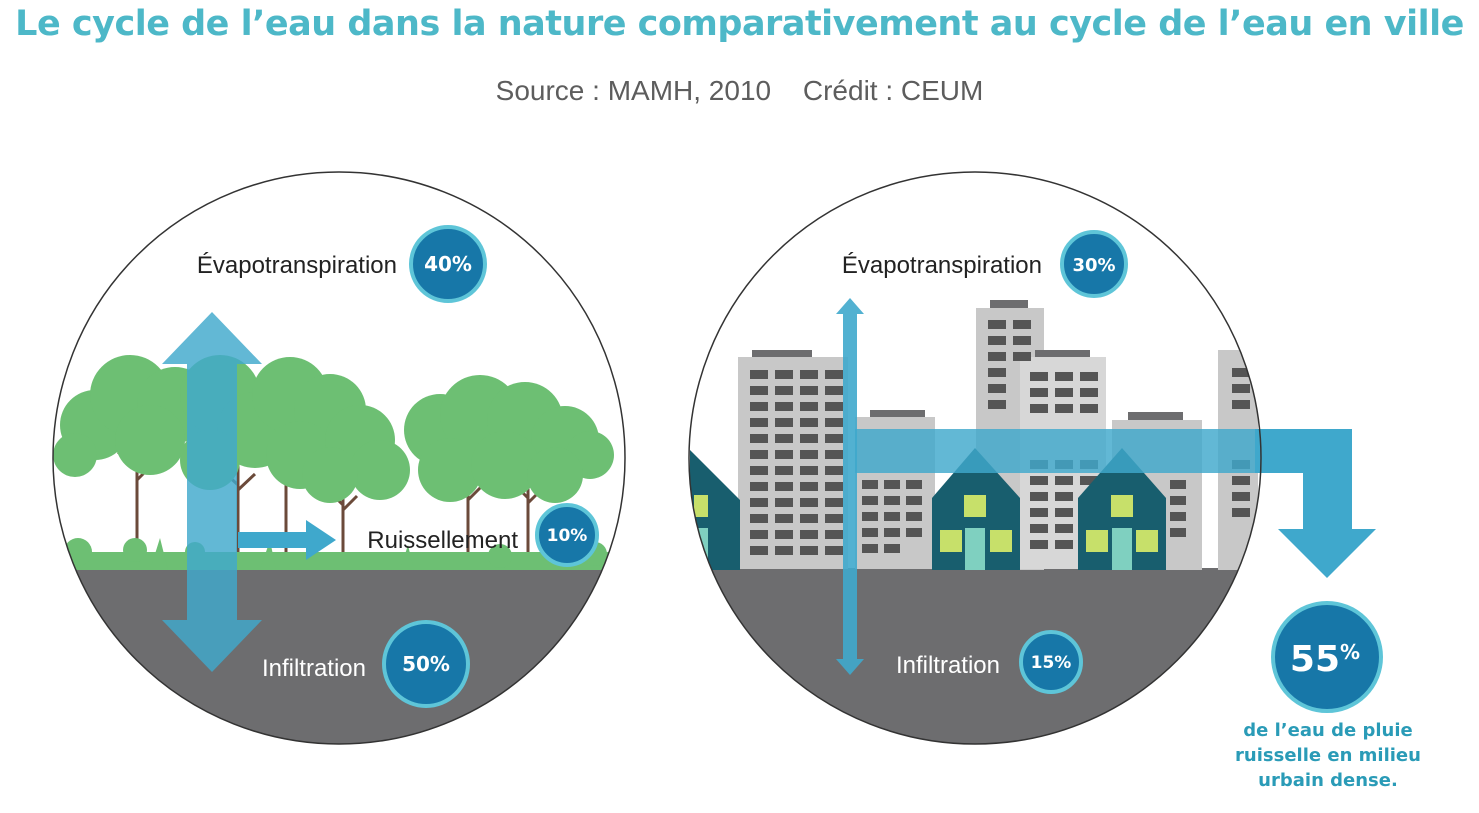 The height and width of the screenshot is (813, 1479). Describe the element at coordinates (1315, 503) in the screenshot. I see `city-runoff-arrow` at that location.